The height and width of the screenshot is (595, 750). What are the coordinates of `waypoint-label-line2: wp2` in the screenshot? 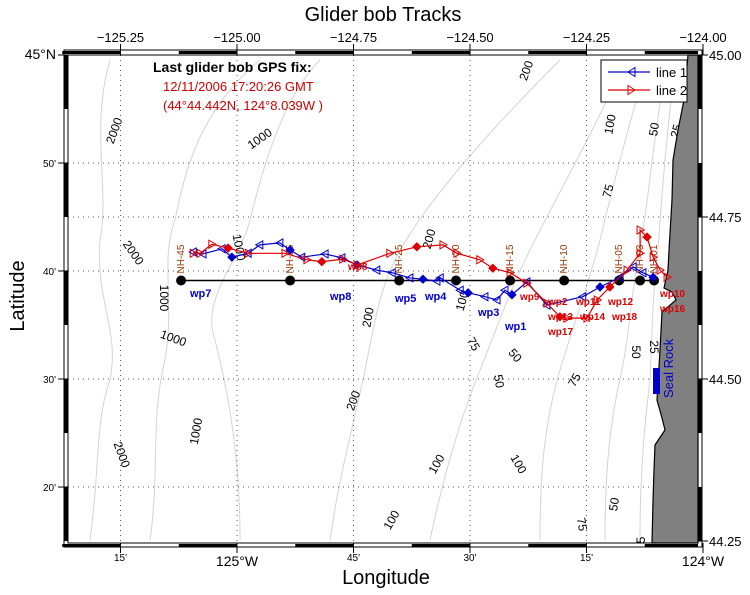 It's located at (557, 302).